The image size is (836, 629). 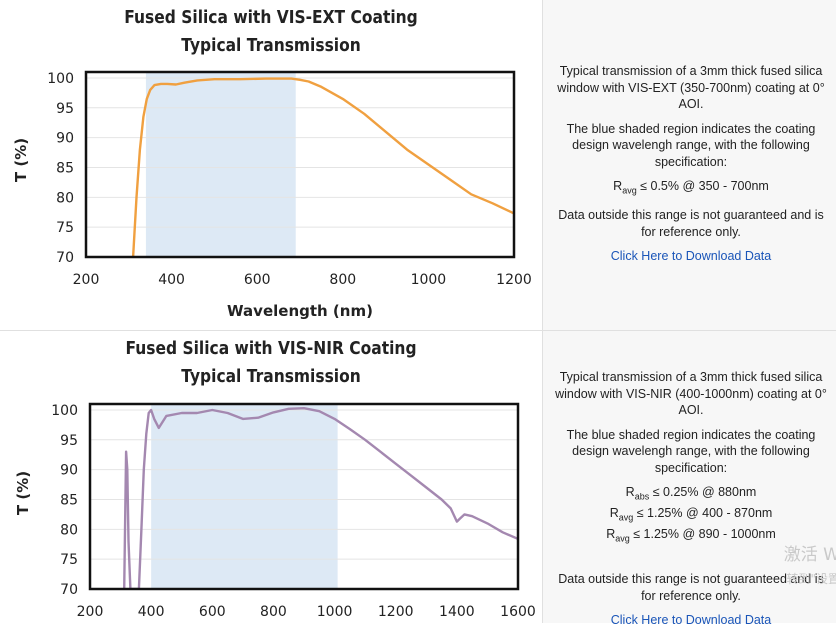 I want to click on x-tick-label: 1400, so click(x=457, y=612).